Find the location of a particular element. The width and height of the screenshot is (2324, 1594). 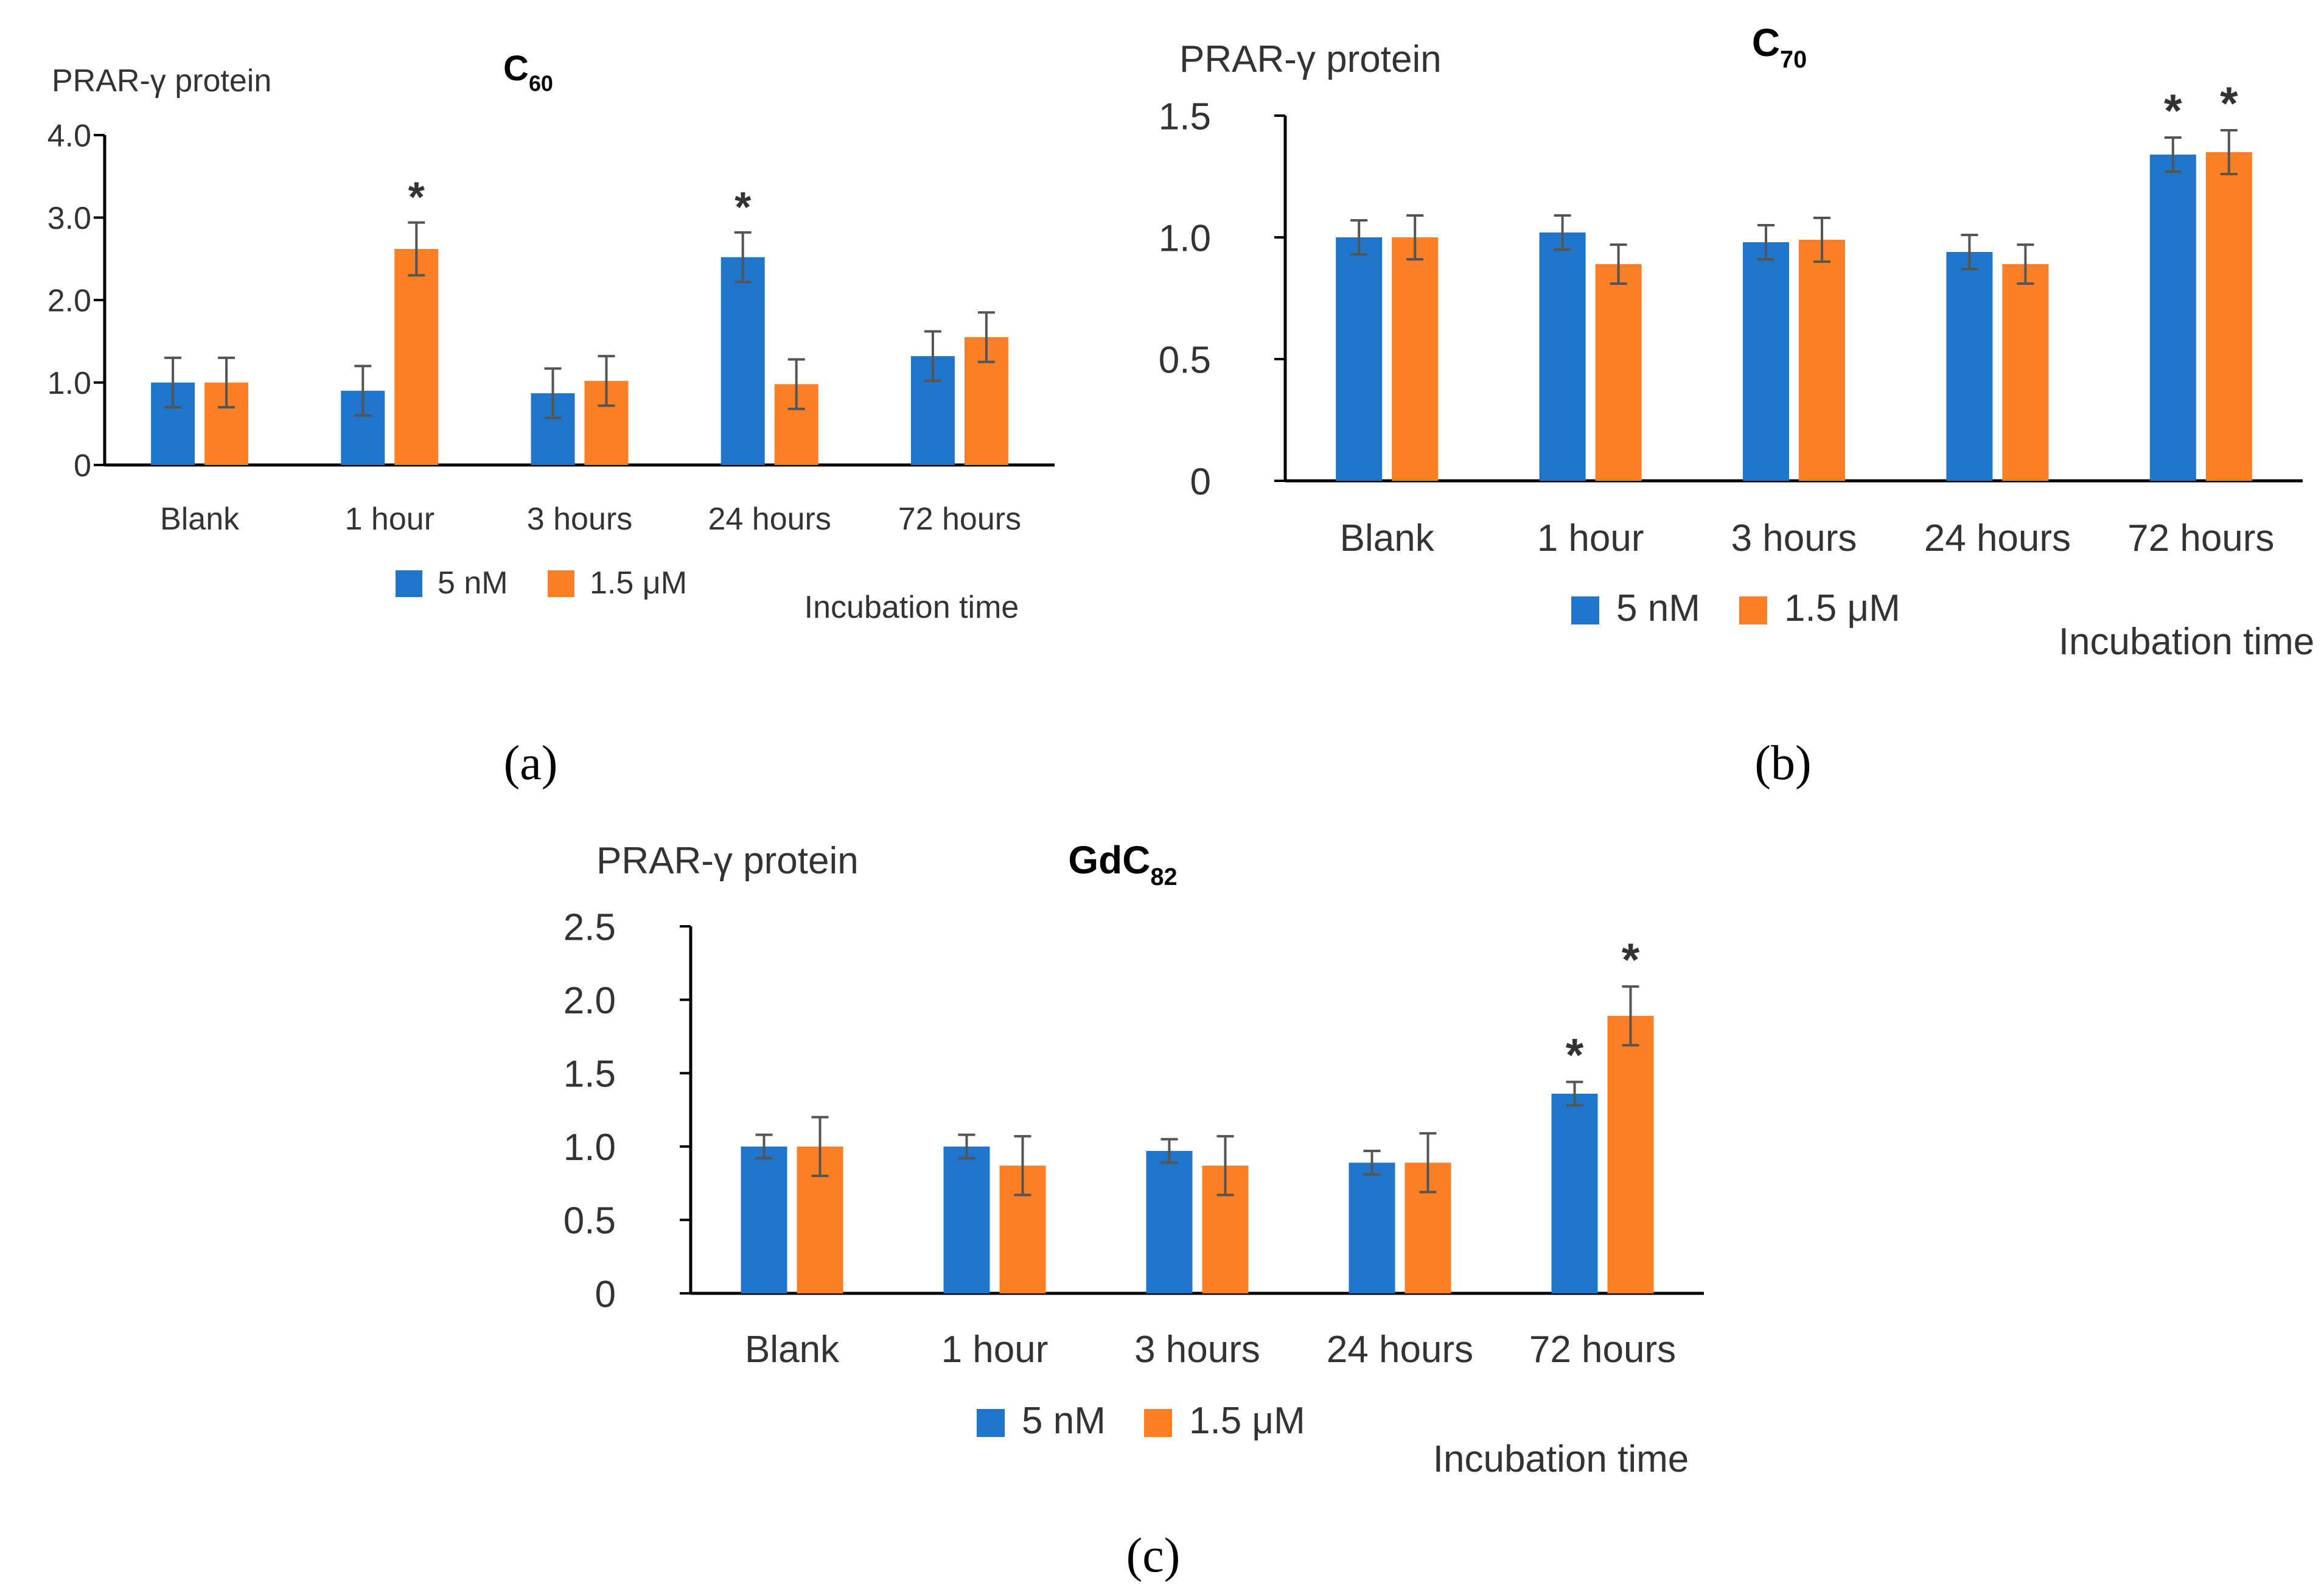

caption-b: (b) is located at coordinates (1782, 763).